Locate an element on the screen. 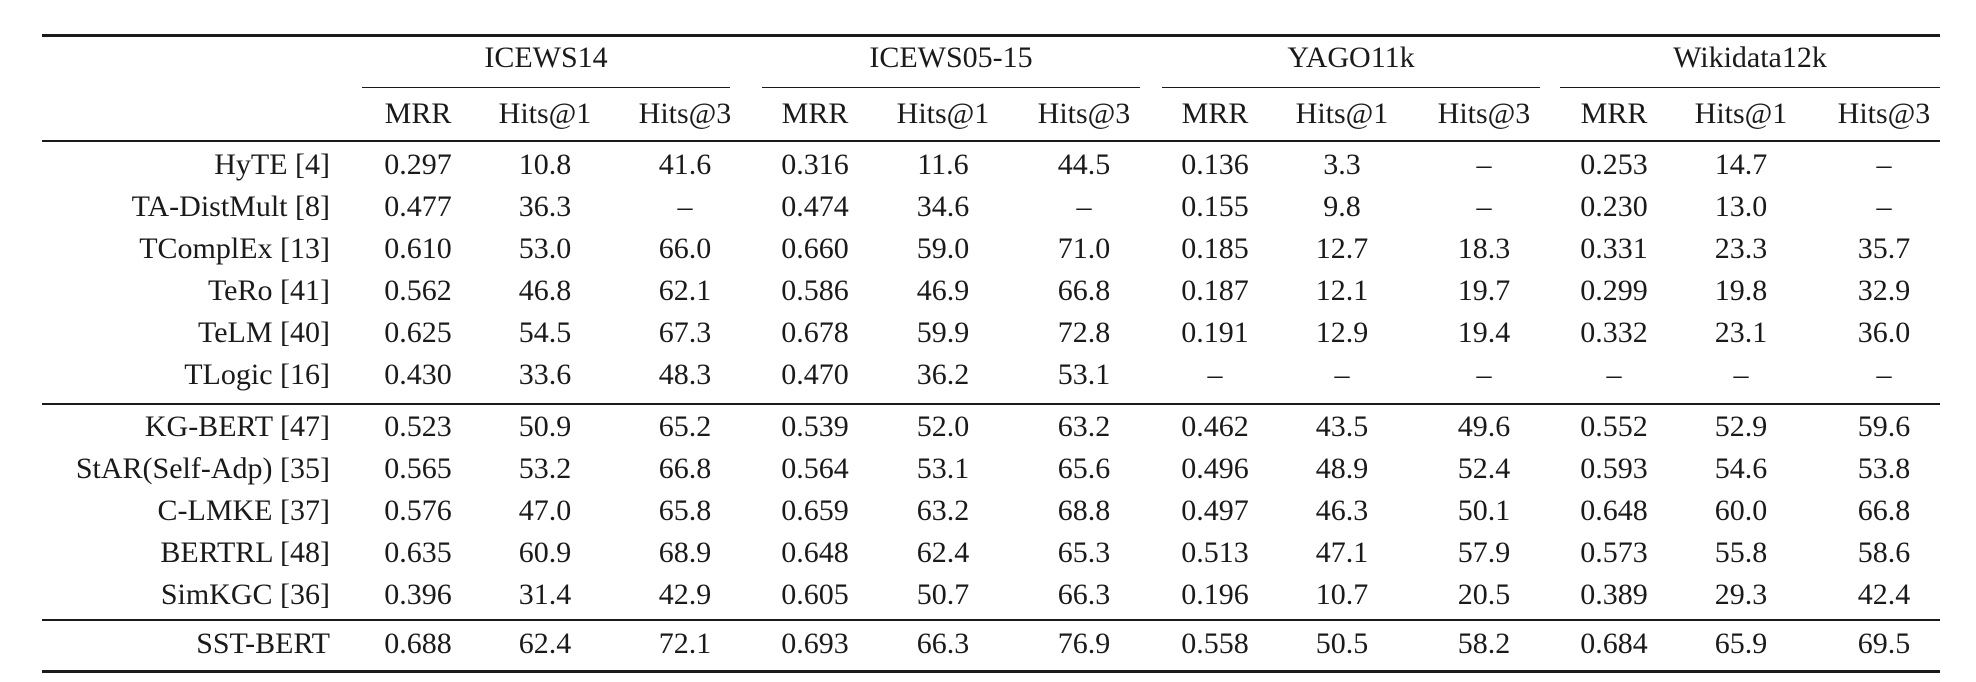 This screenshot has height=682, width=1976. score-cell: 0.558 is located at coordinates (1215, 643).